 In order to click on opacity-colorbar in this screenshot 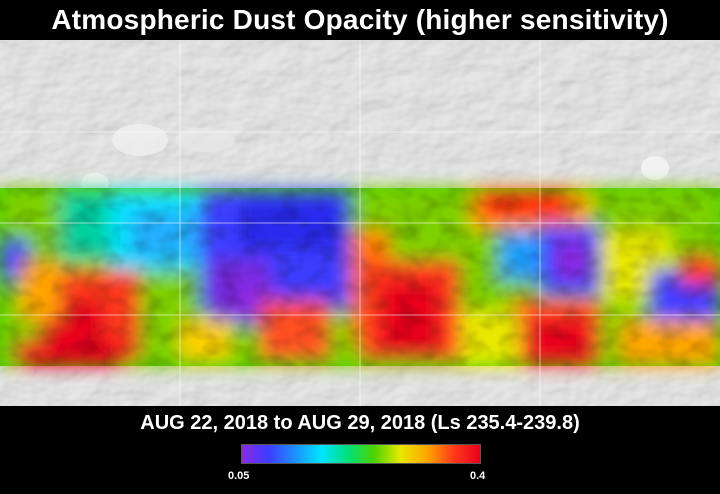, I will do `click(361, 454)`.